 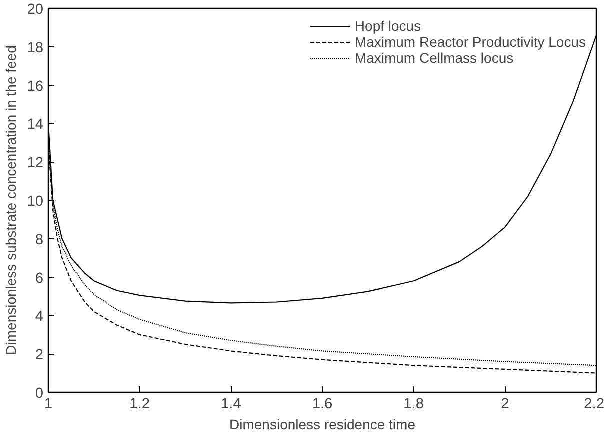 I want to click on y-tick-label: 4, so click(x=39, y=317).